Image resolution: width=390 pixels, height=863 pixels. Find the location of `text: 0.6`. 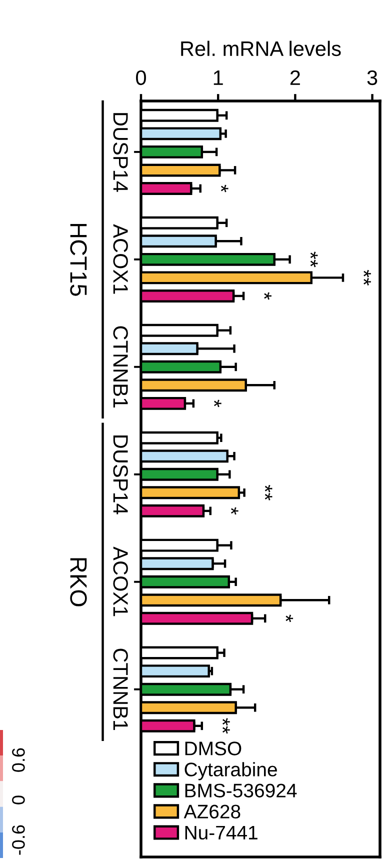

text: 0.6 is located at coordinates (18, 760).